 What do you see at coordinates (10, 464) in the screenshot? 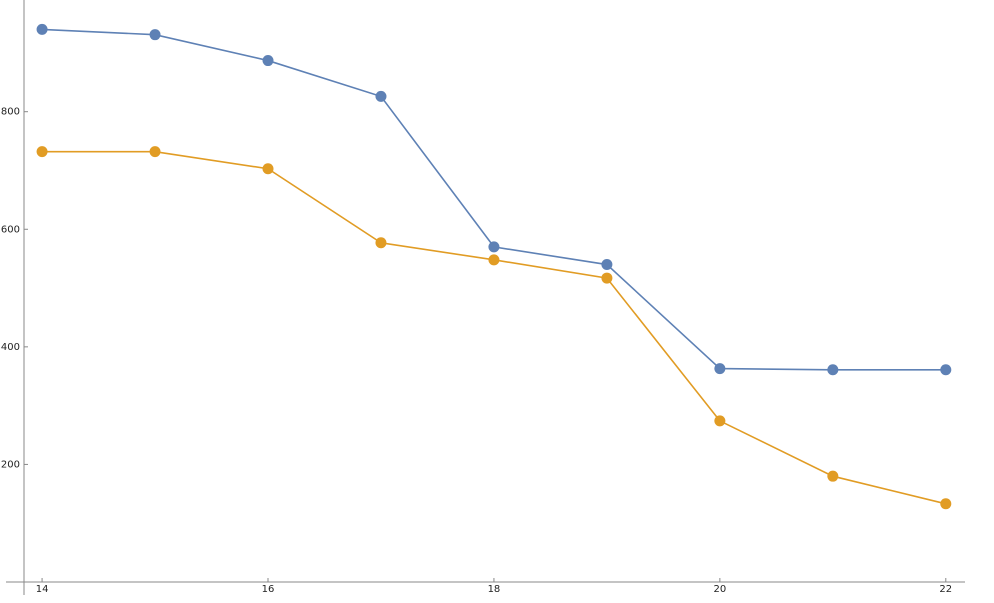
I see `y-tick-label: 200` at bounding box center [10, 464].